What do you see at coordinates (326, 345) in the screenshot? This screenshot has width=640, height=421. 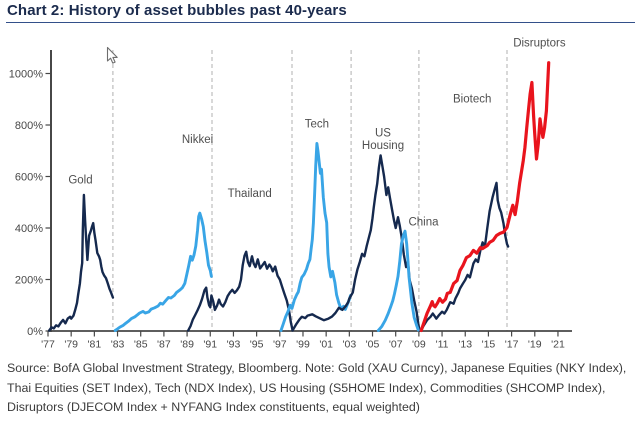 I see `x-tick-label: '01` at bounding box center [326, 345].